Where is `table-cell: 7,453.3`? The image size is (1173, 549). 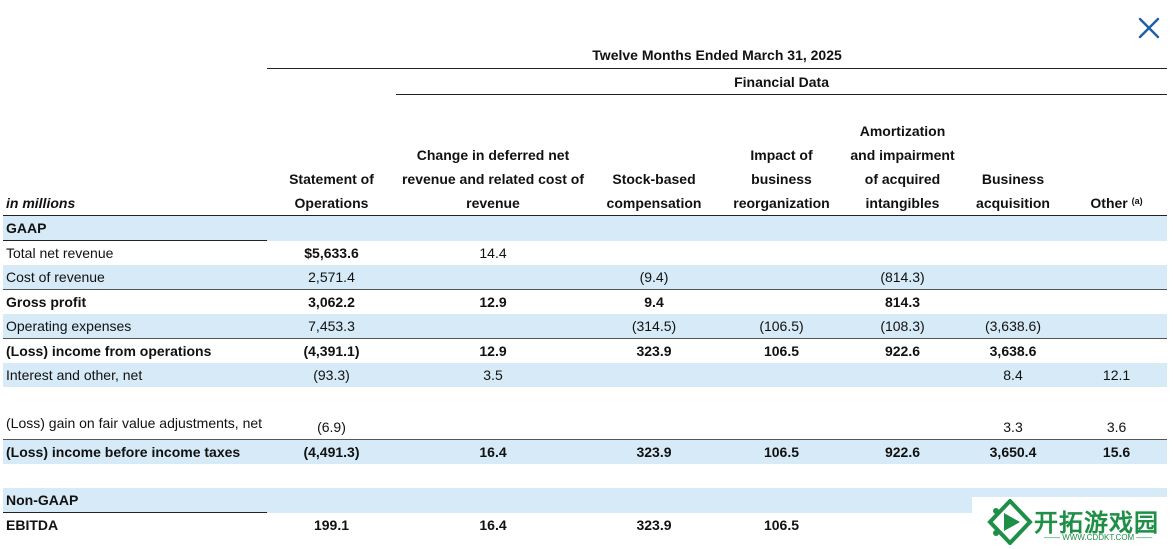 table-cell: 7,453.3 is located at coordinates (331, 326).